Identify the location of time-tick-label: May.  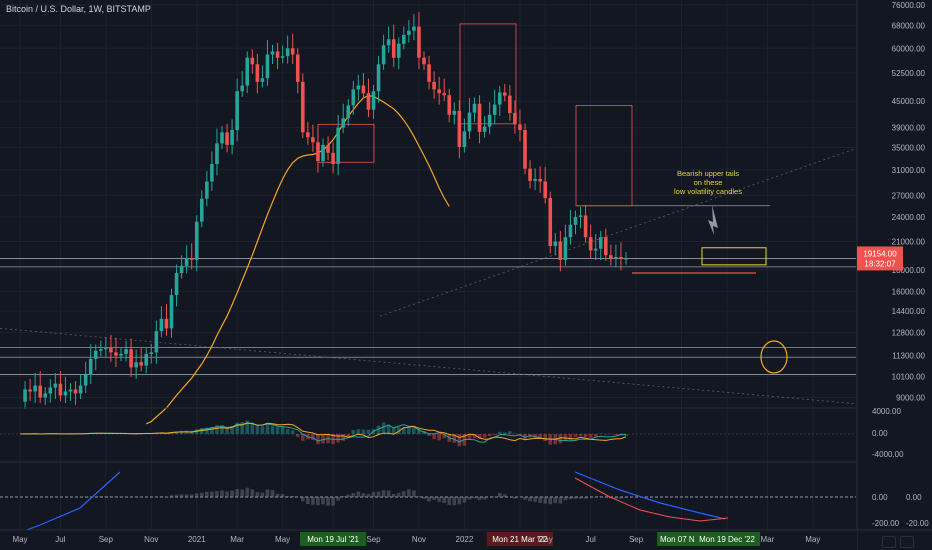
(19, 539).